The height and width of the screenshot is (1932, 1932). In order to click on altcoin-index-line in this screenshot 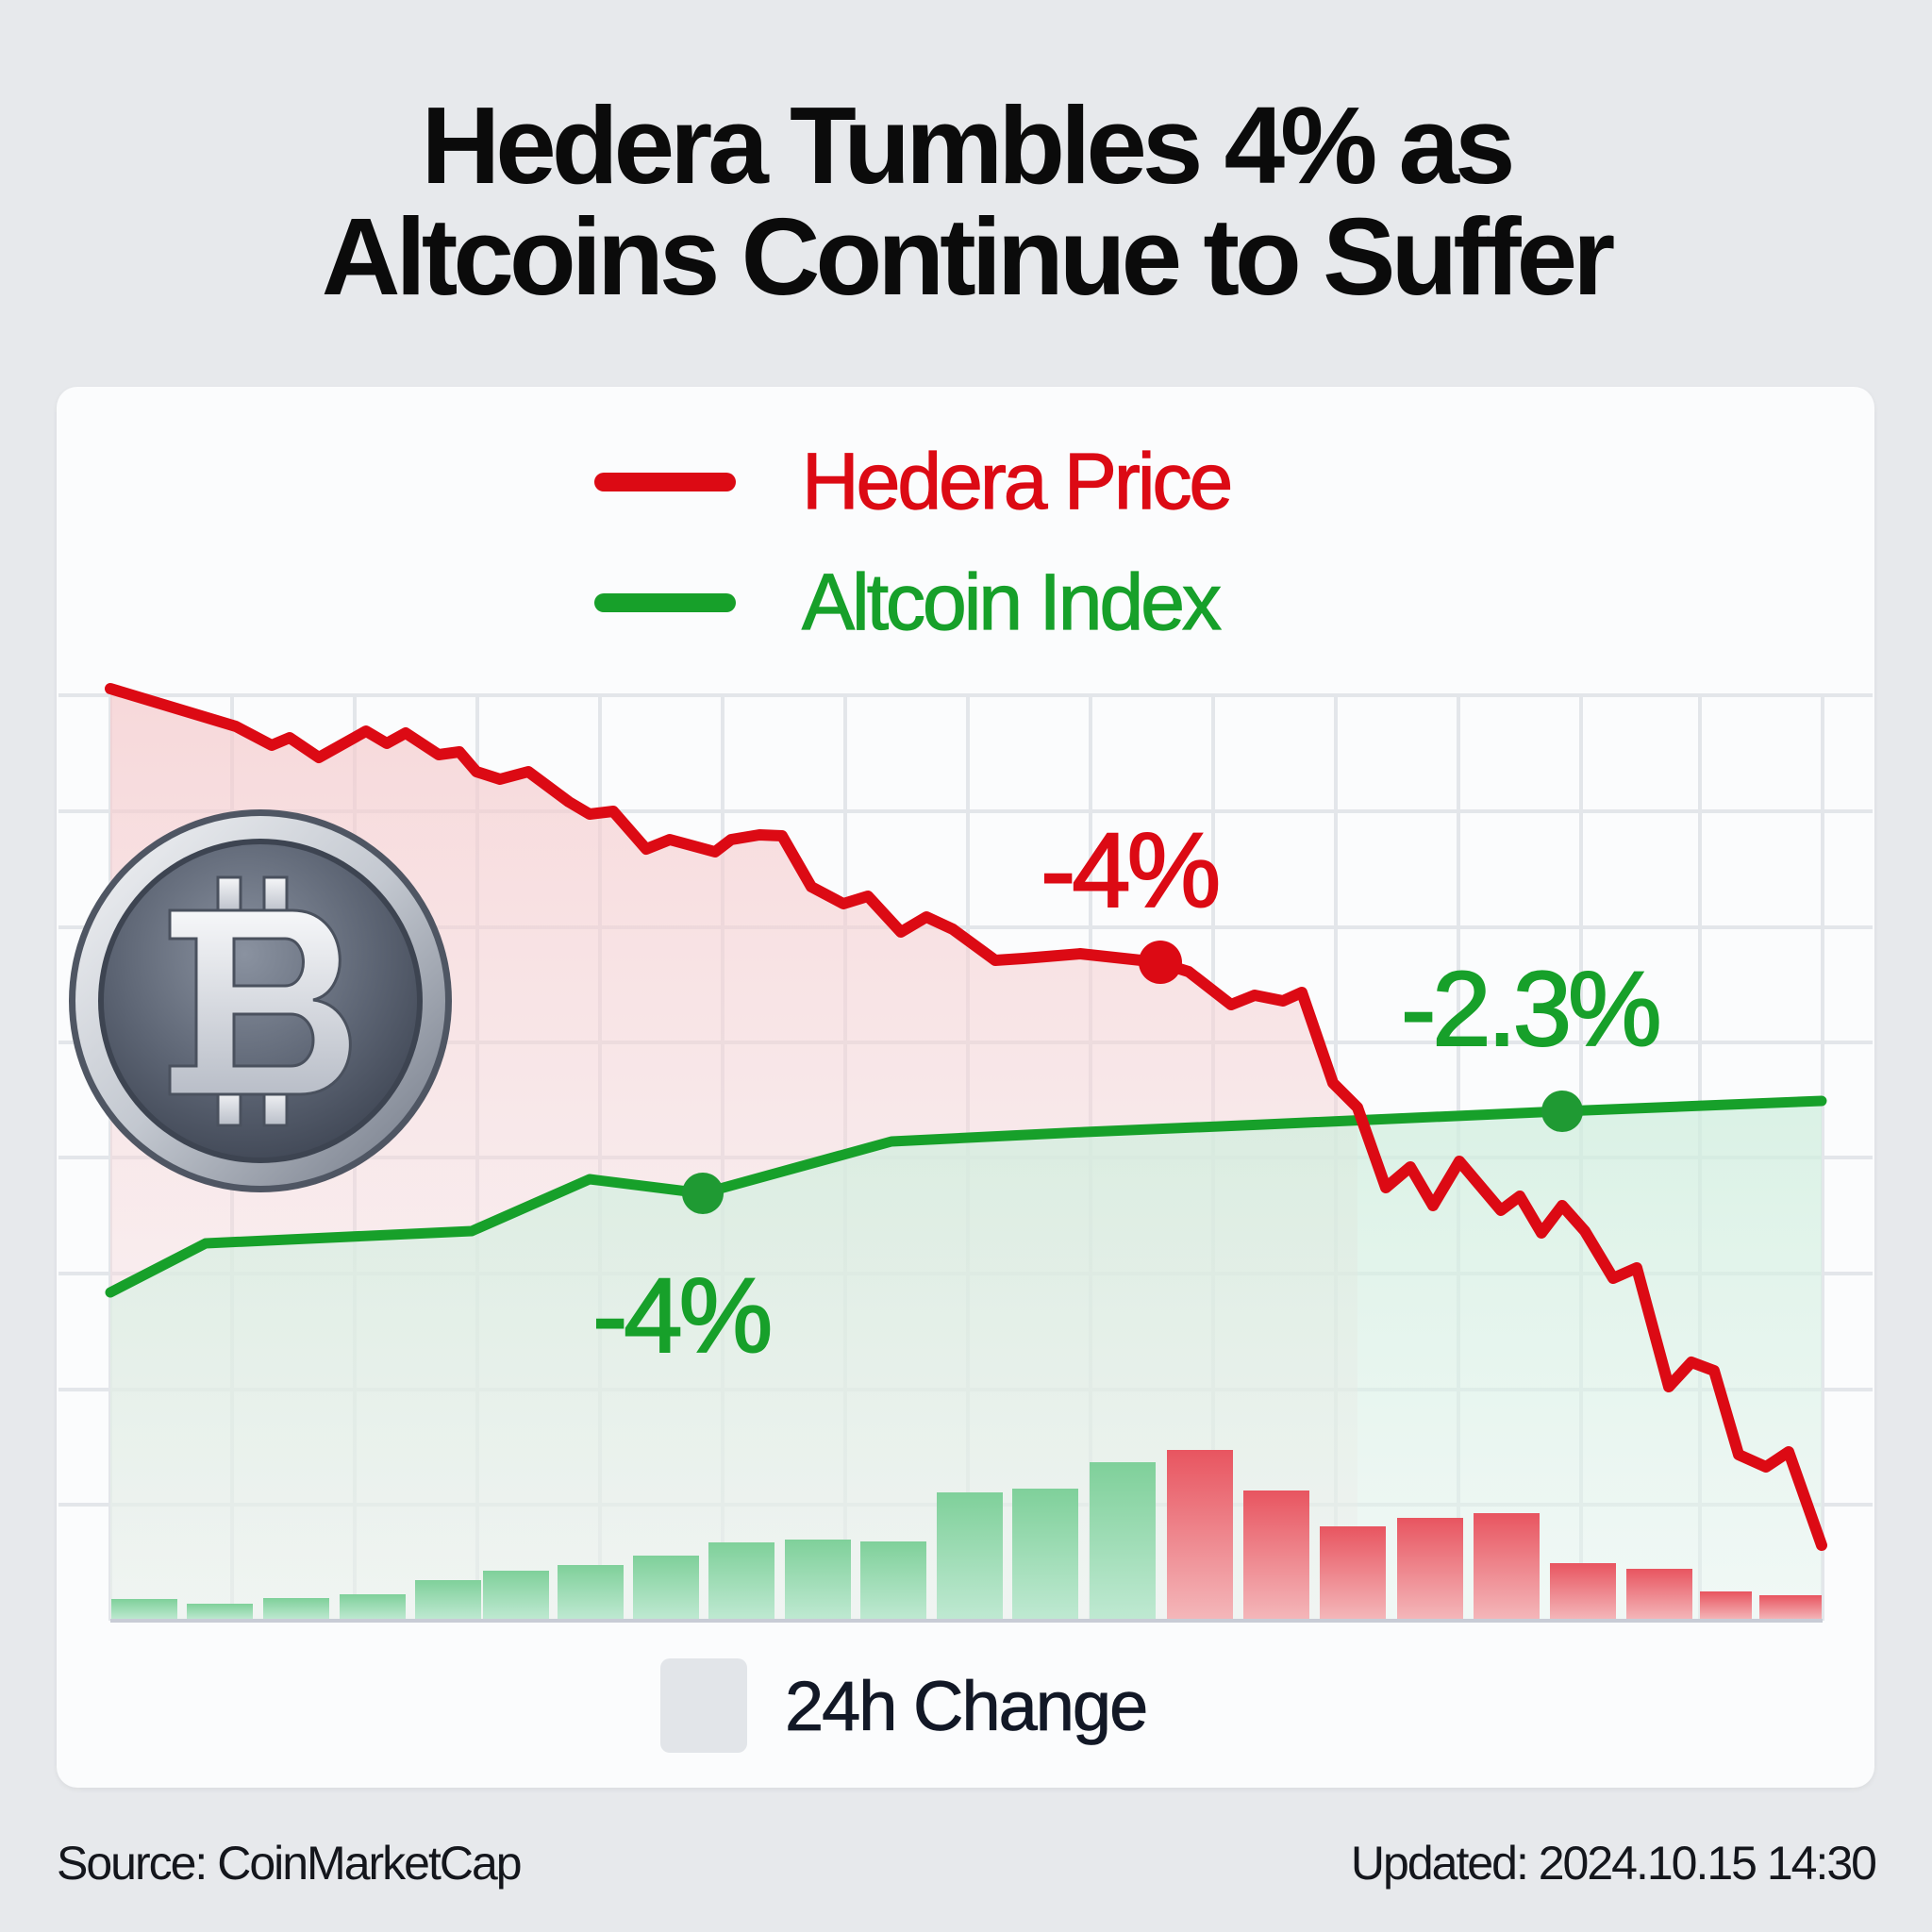, I will do `click(966, 1196)`.